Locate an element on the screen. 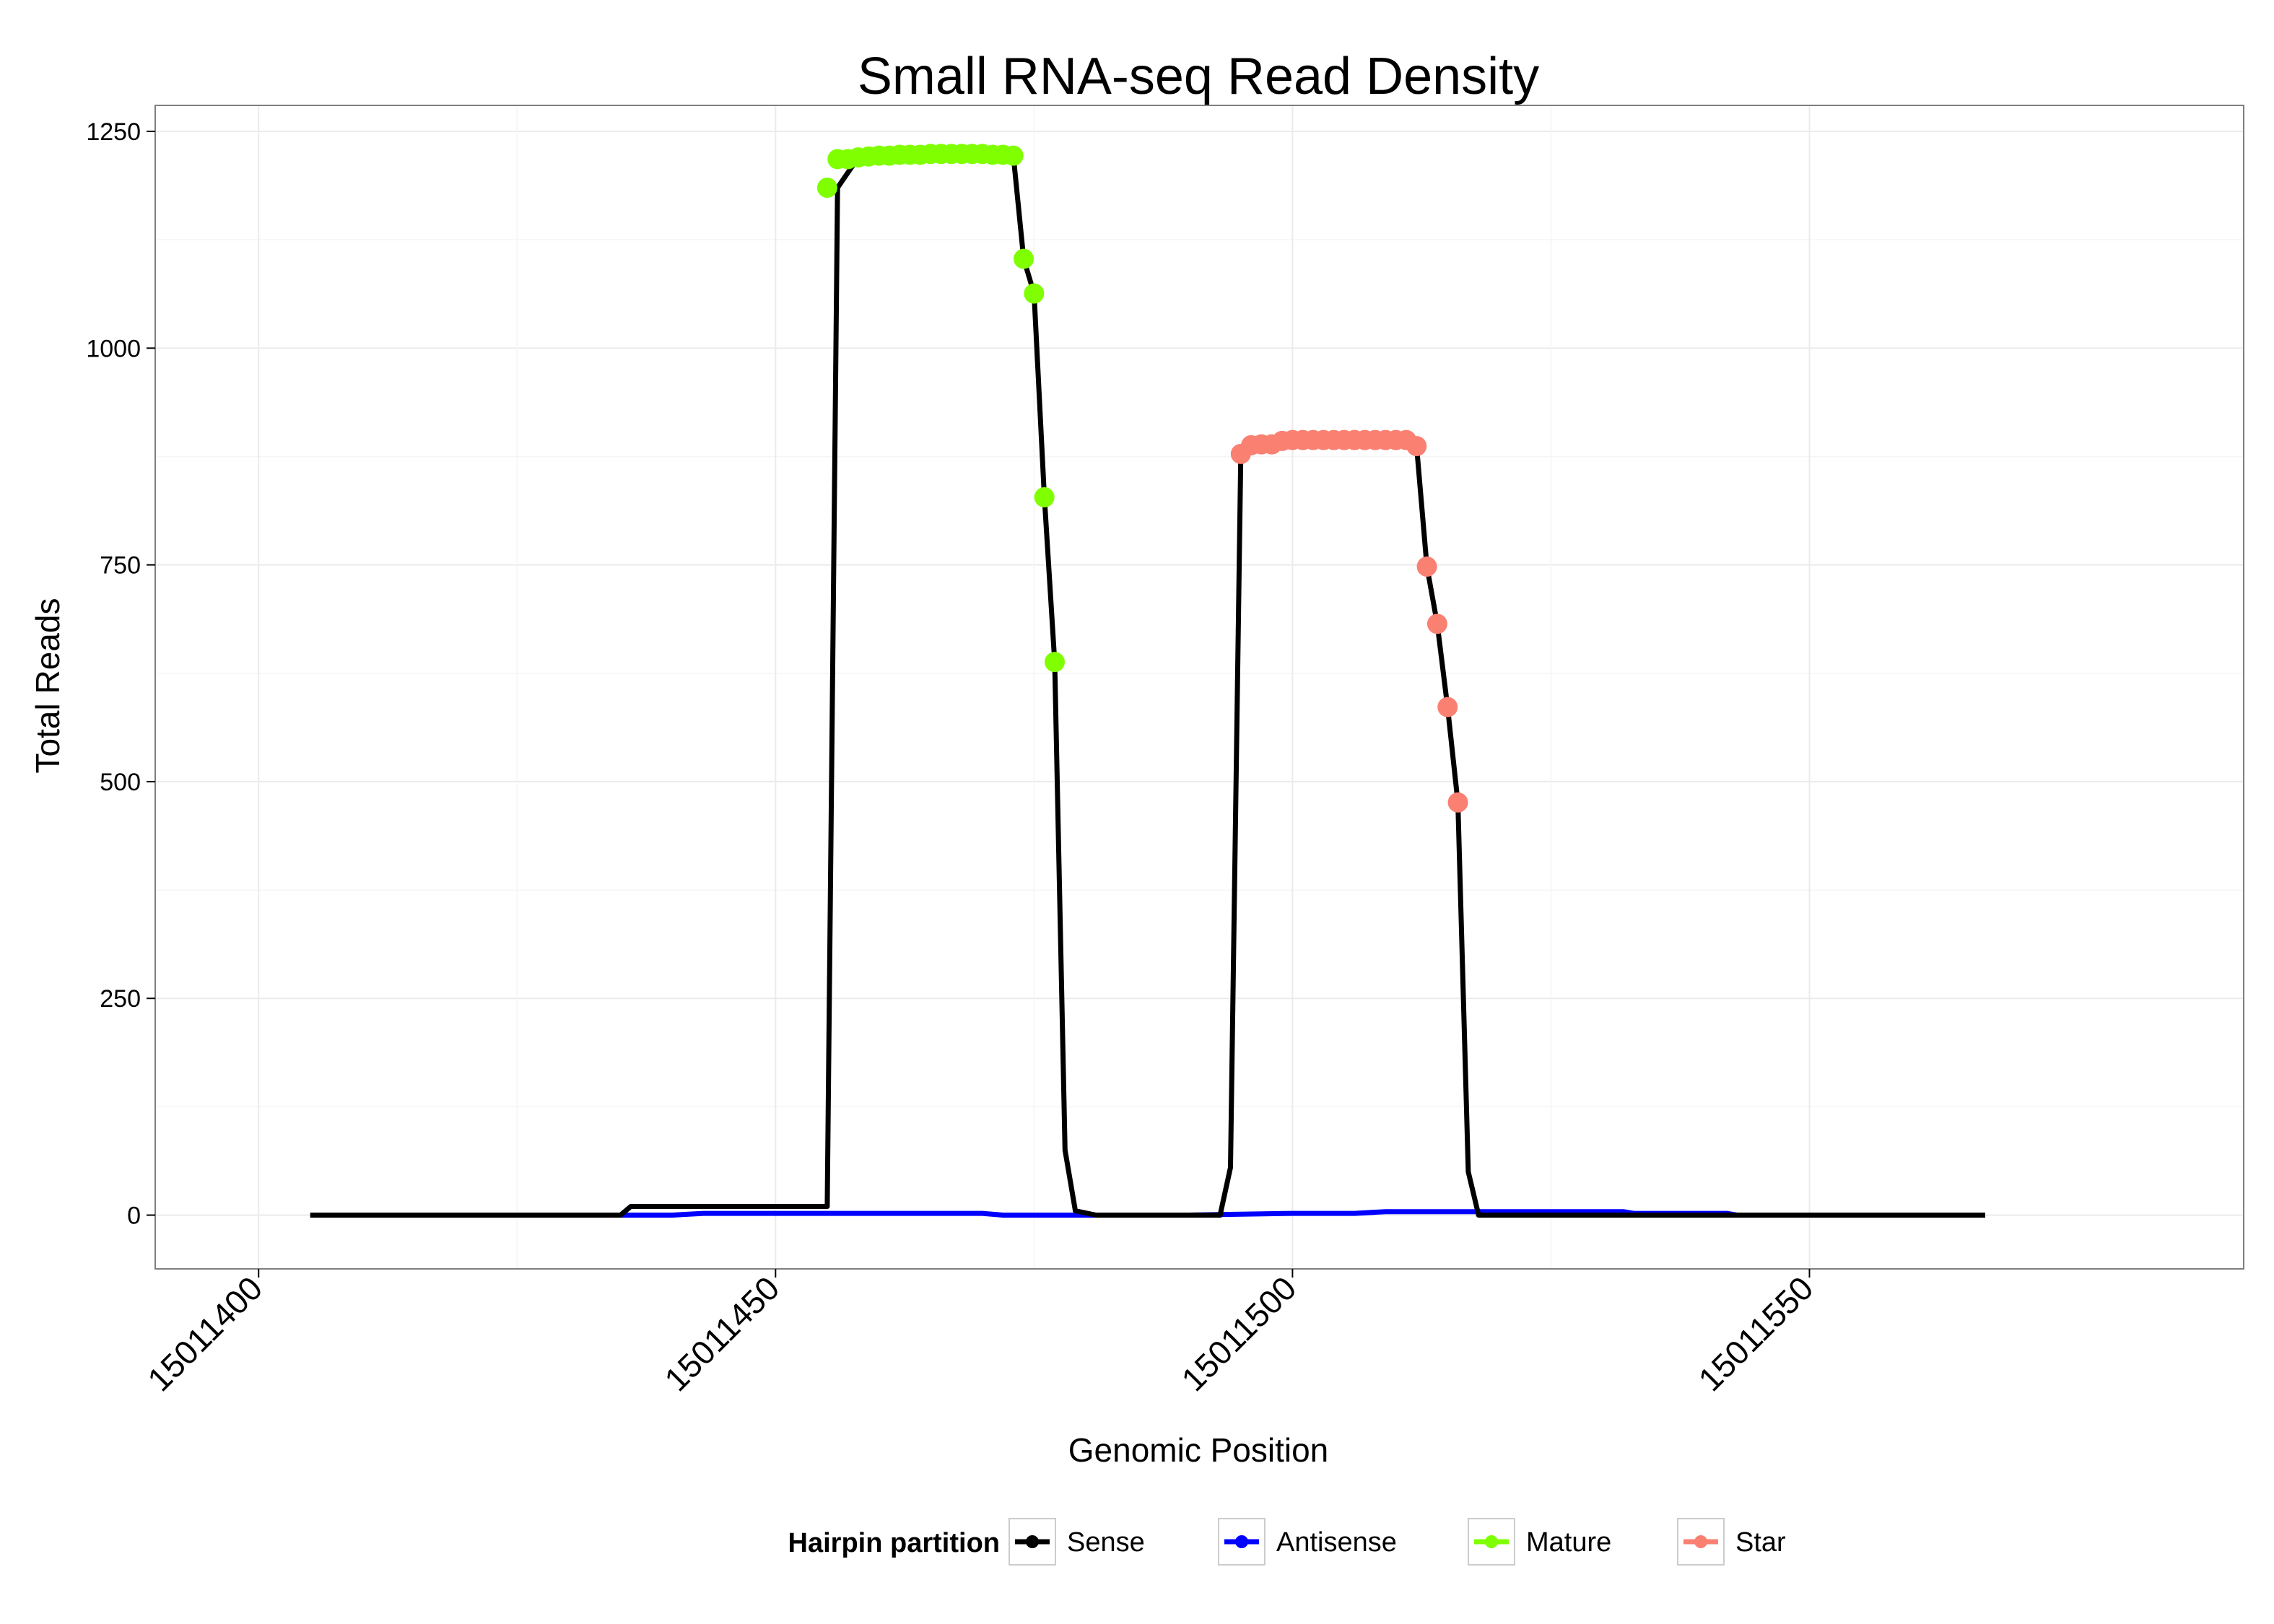 The width and height of the screenshot is (2274, 1624). y-tick-label: 500 is located at coordinates (121, 782).